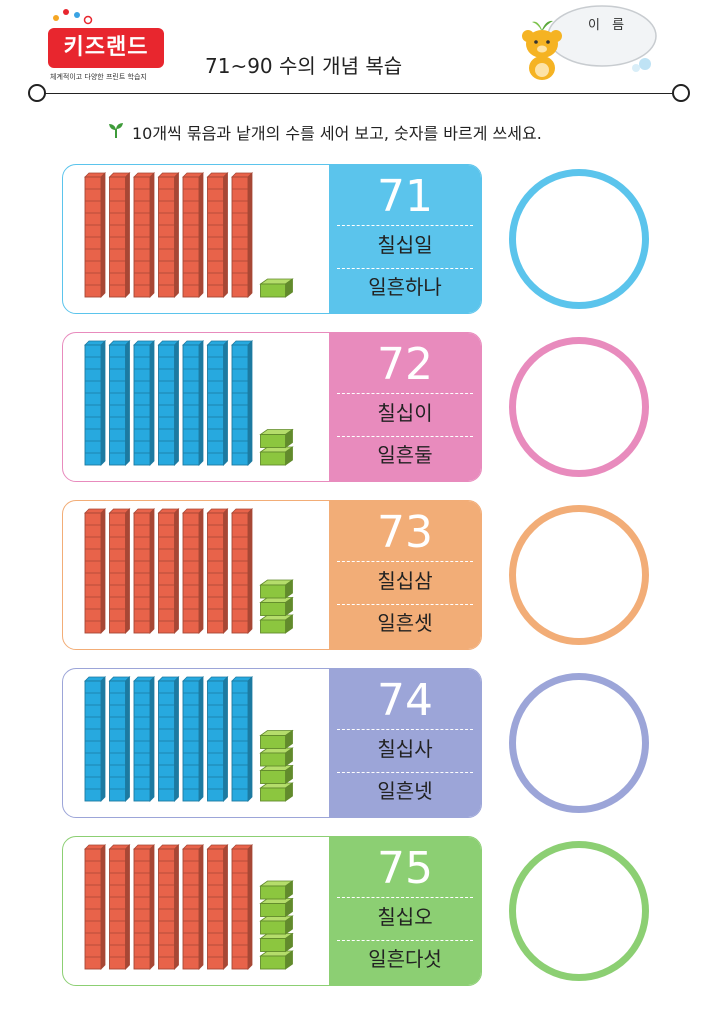  What do you see at coordinates (542, 50) in the screenshot?
I see `bear-mascot-icon` at bounding box center [542, 50].